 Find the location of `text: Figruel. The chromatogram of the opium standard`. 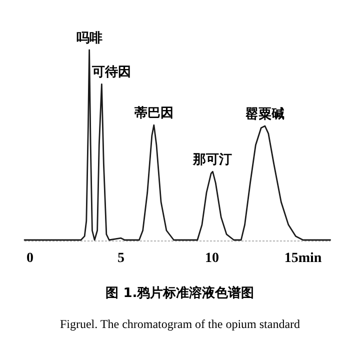

text: Figruel. The chromatogram of the opium standard is located at coordinates (180, 324).